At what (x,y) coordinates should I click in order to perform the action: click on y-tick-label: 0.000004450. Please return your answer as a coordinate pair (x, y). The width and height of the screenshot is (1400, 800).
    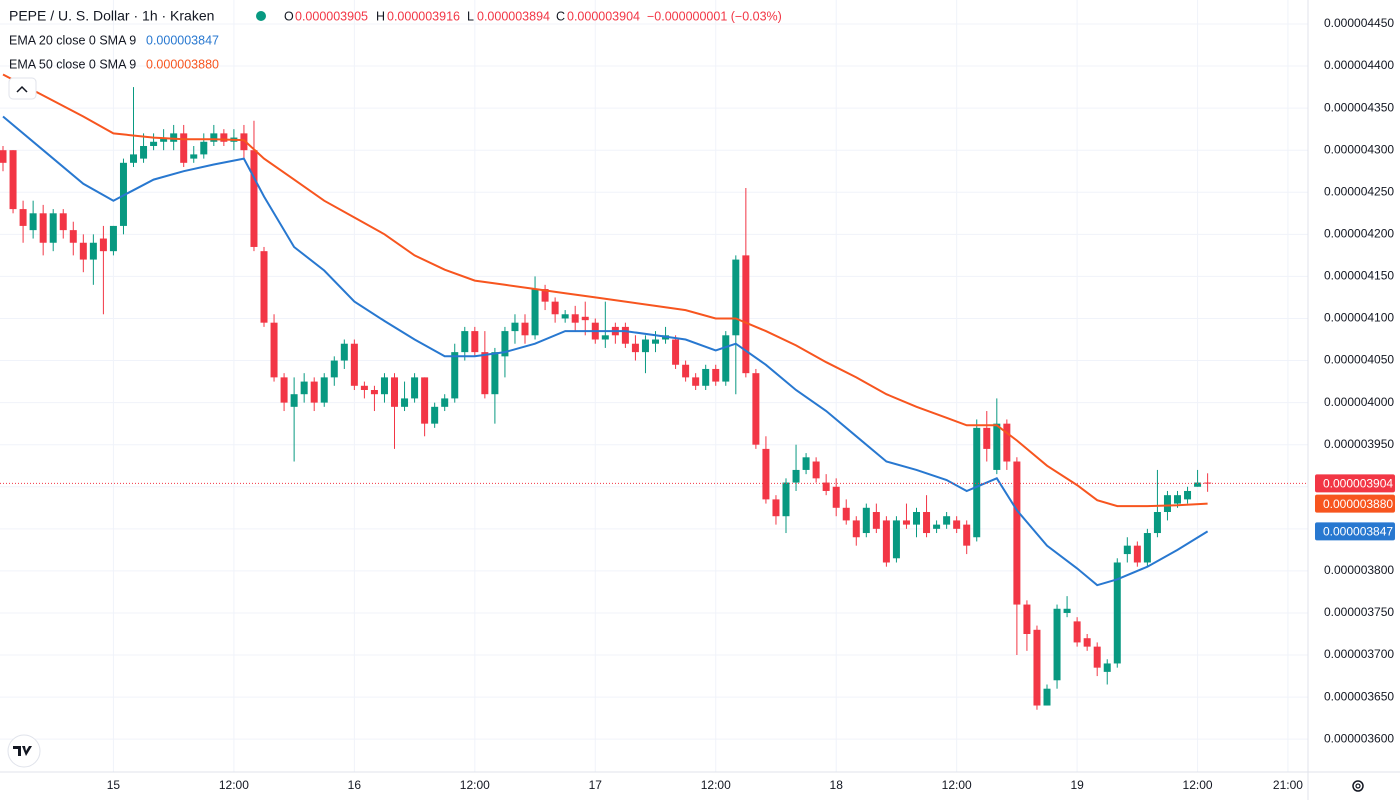
    Looking at the image, I should click on (1359, 23).